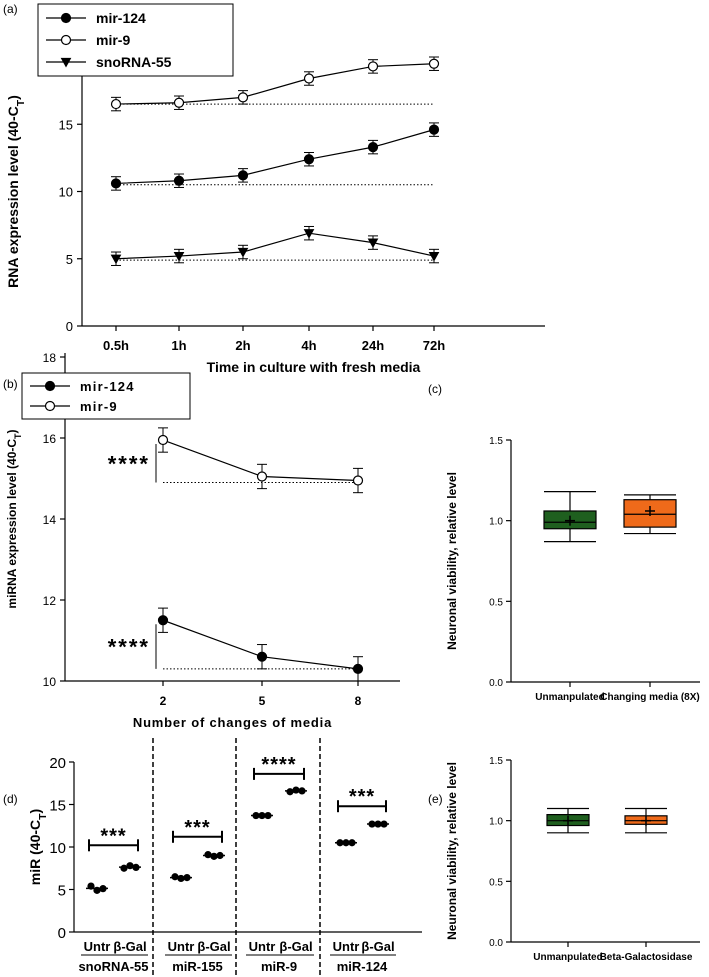 Image resolution: width=709 pixels, height=977 pixels. I want to click on group-label: miR-124, so click(362, 966).